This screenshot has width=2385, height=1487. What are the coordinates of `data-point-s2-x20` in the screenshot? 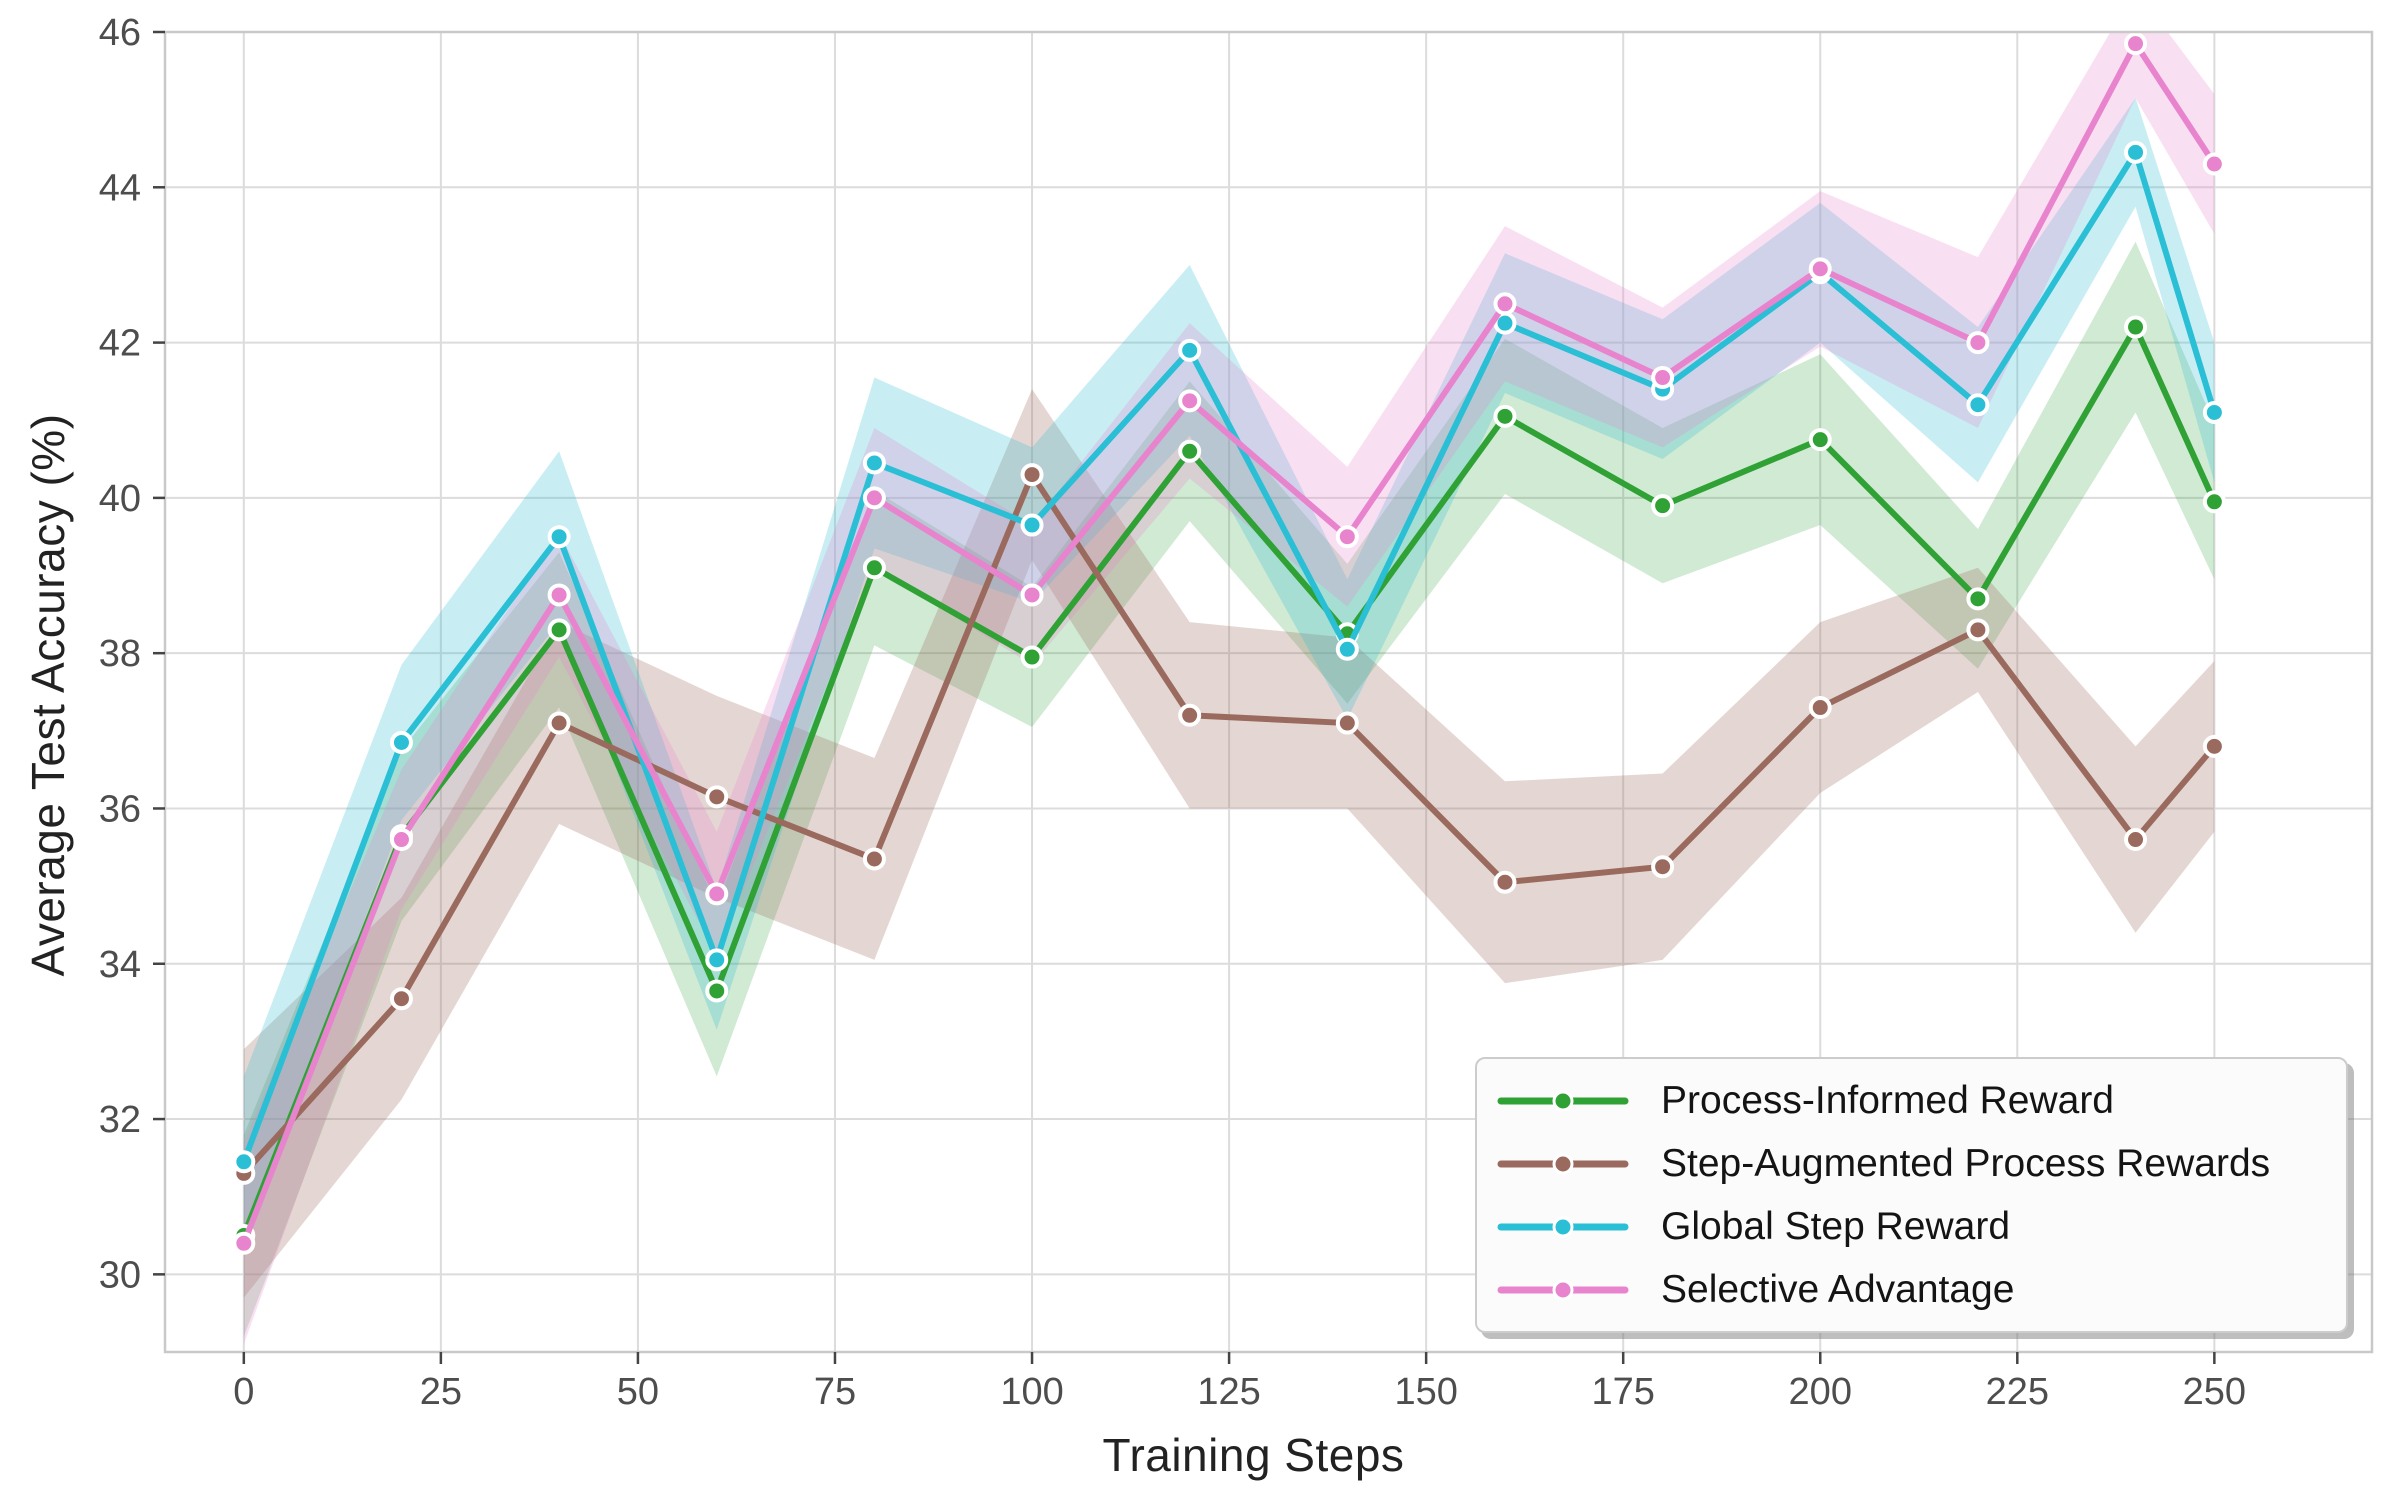 It's located at (401, 742).